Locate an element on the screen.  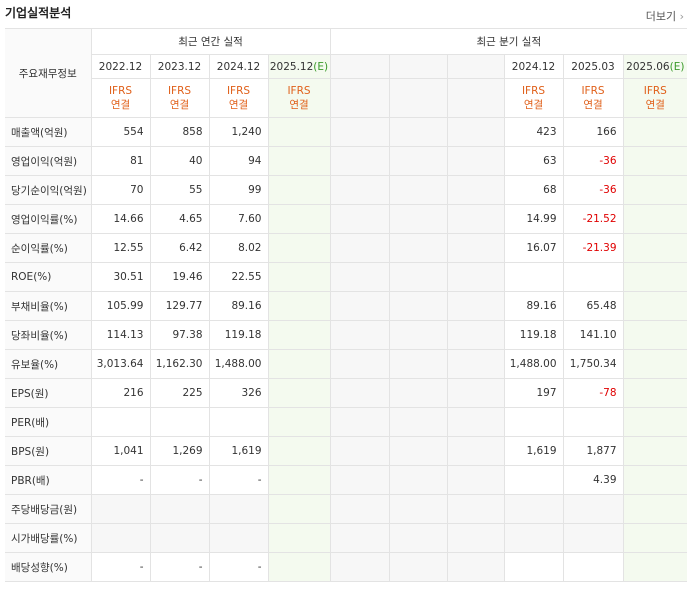
date-header: 2025.06(E) is located at coordinates (655, 66).